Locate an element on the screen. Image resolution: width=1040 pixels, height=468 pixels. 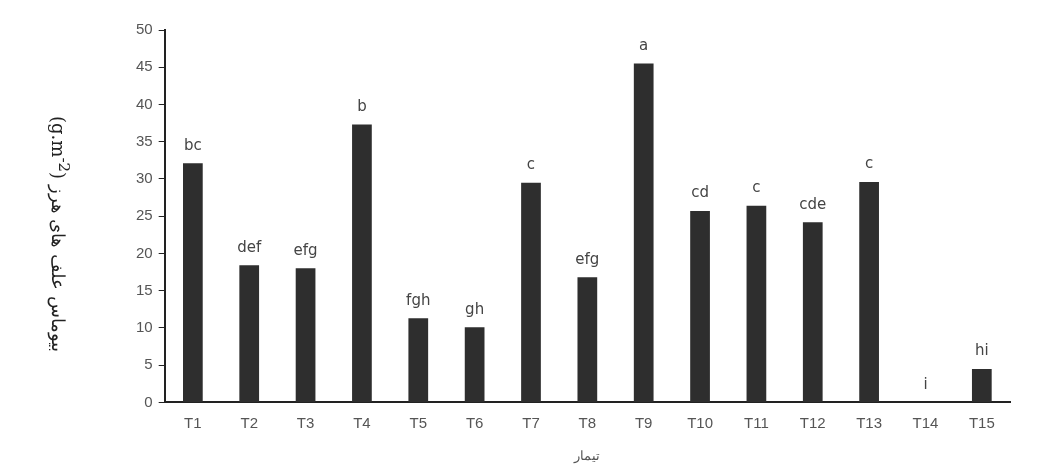
y-tick-label: 20 is located at coordinates (144, 252).